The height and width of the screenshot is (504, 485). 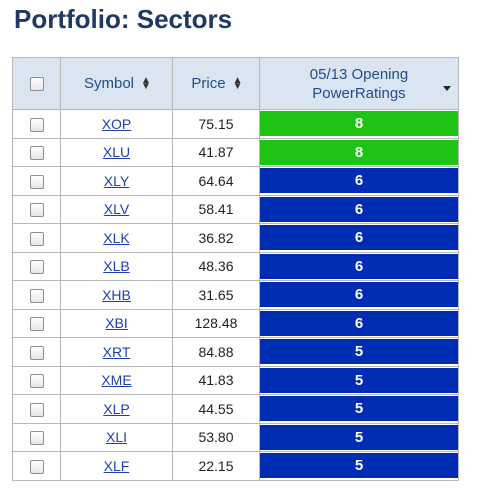 What do you see at coordinates (216, 466) in the screenshot?
I see `price-cell: 22.15` at bounding box center [216, 466].